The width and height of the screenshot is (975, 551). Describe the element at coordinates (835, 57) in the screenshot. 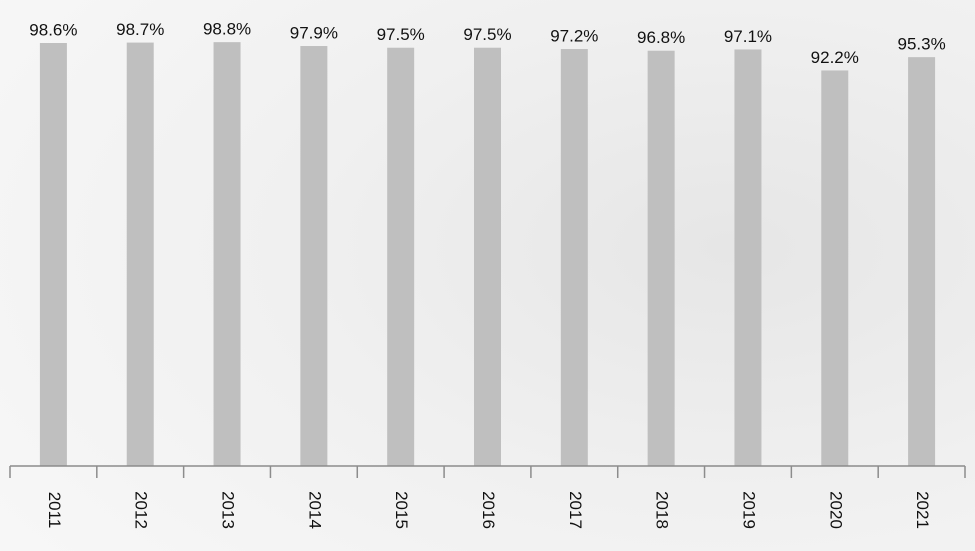

I see `value-label: 92.2%` at that location.